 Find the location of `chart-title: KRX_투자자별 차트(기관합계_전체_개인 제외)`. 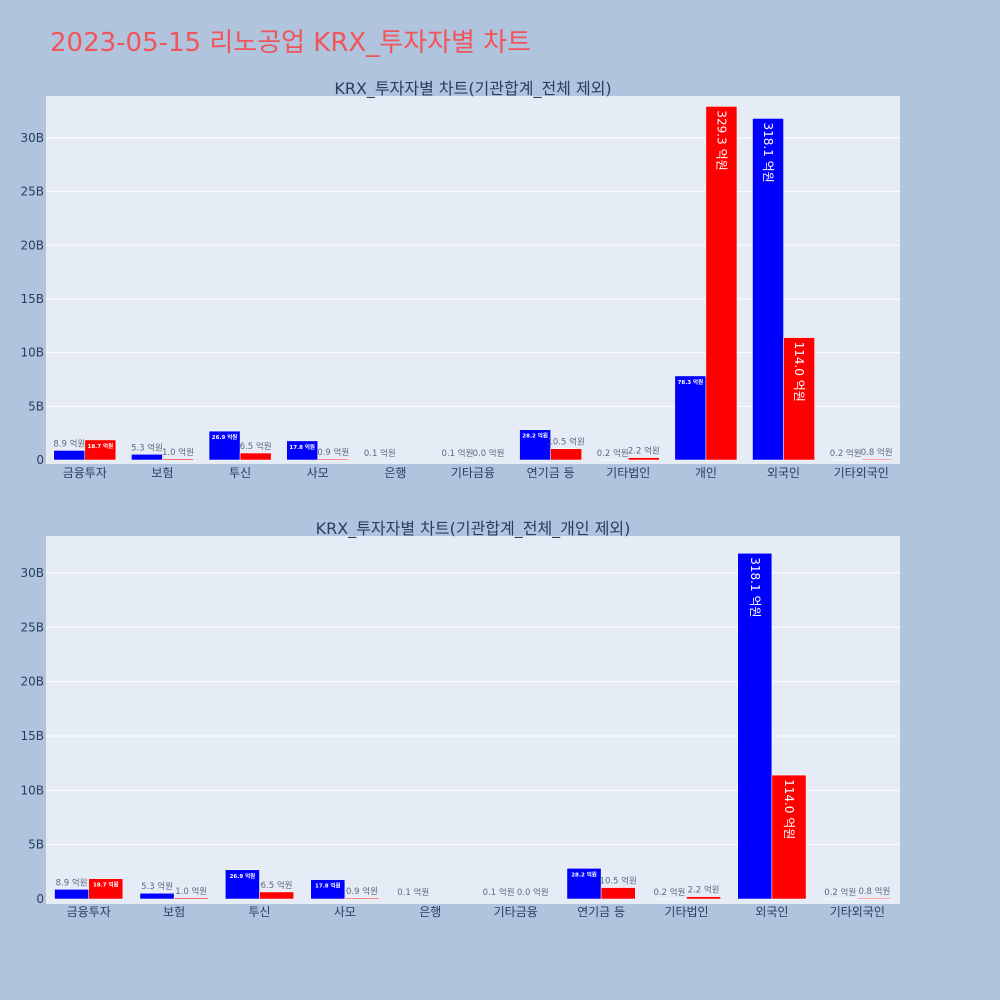

chart-title: KRX_투자자별 차트(기관합계_전체_개인 제외) is located at coordinates (473, 529).